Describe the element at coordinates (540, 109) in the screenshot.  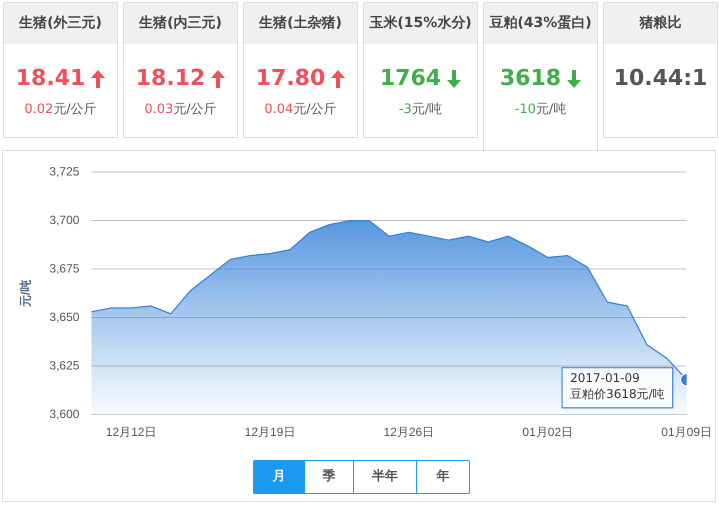
I see `text: -10元/吨` at that location.